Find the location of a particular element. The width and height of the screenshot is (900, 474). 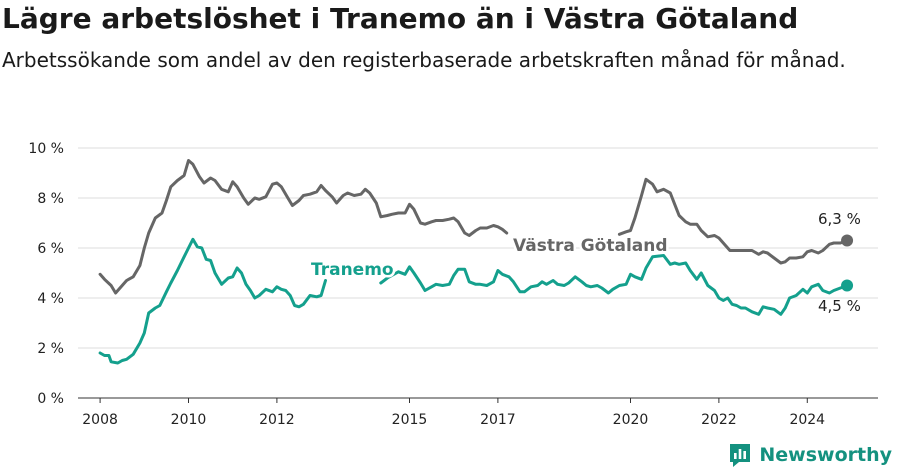

y-tick-label: 4 % is located at coordinates (50, 299).